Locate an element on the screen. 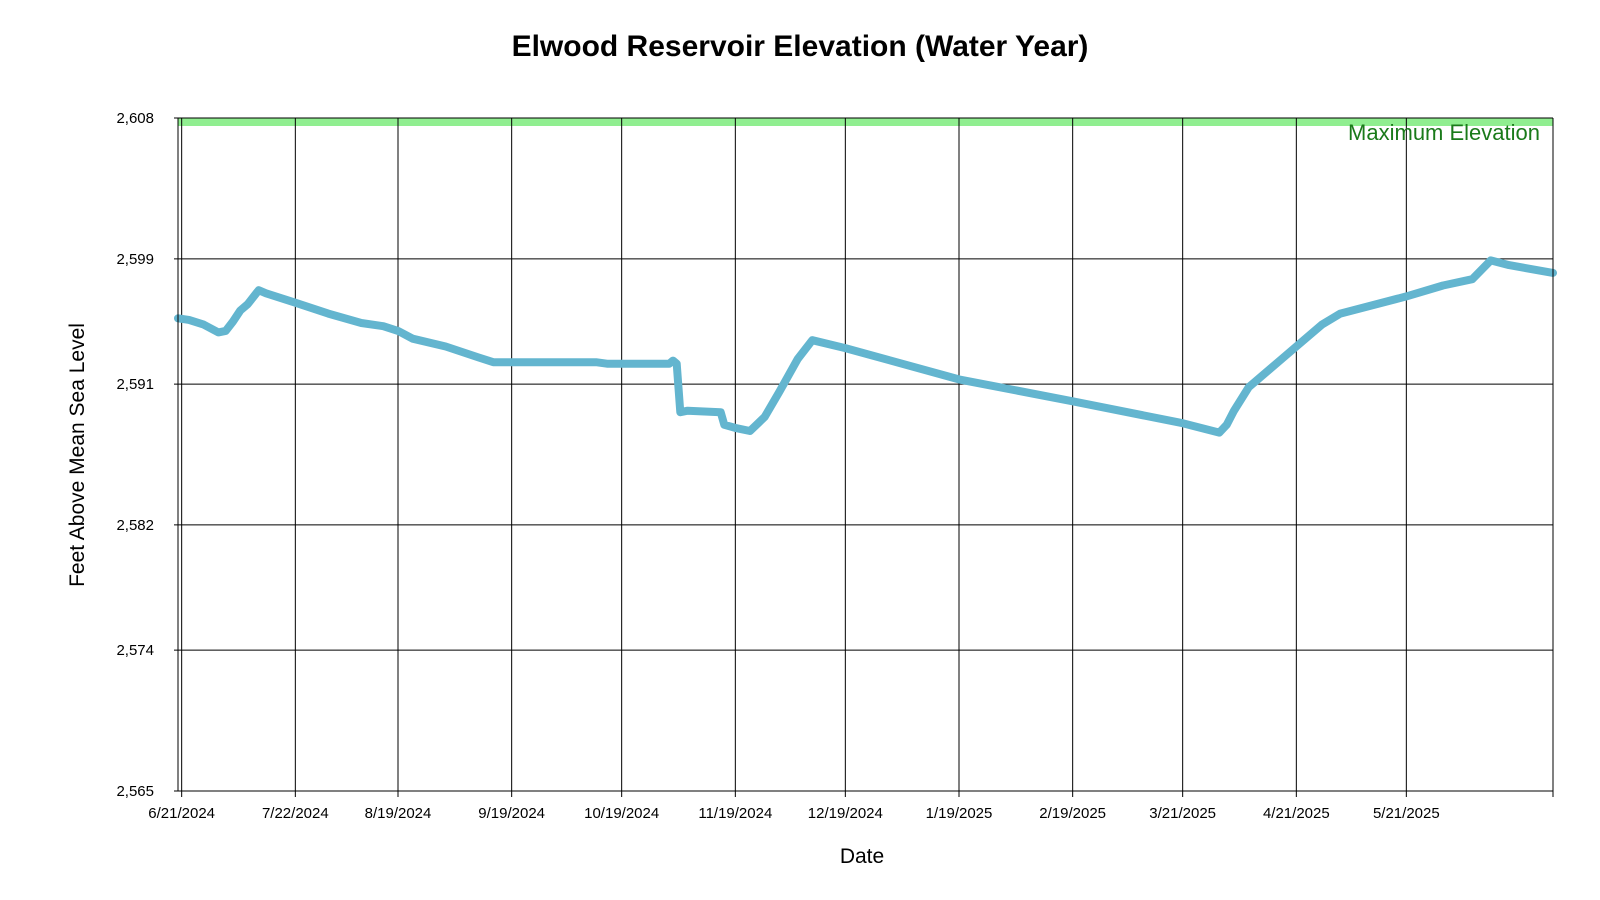 This screenshot has width=1600, height=900. maximum-elevation-layer is located at coordinates (865, 122).